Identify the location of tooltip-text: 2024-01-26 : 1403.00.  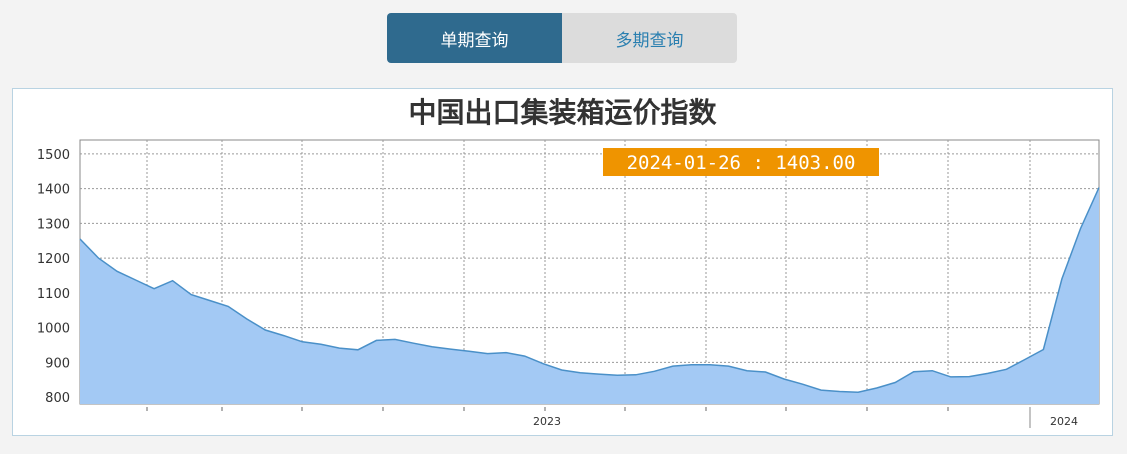
(741, 163).